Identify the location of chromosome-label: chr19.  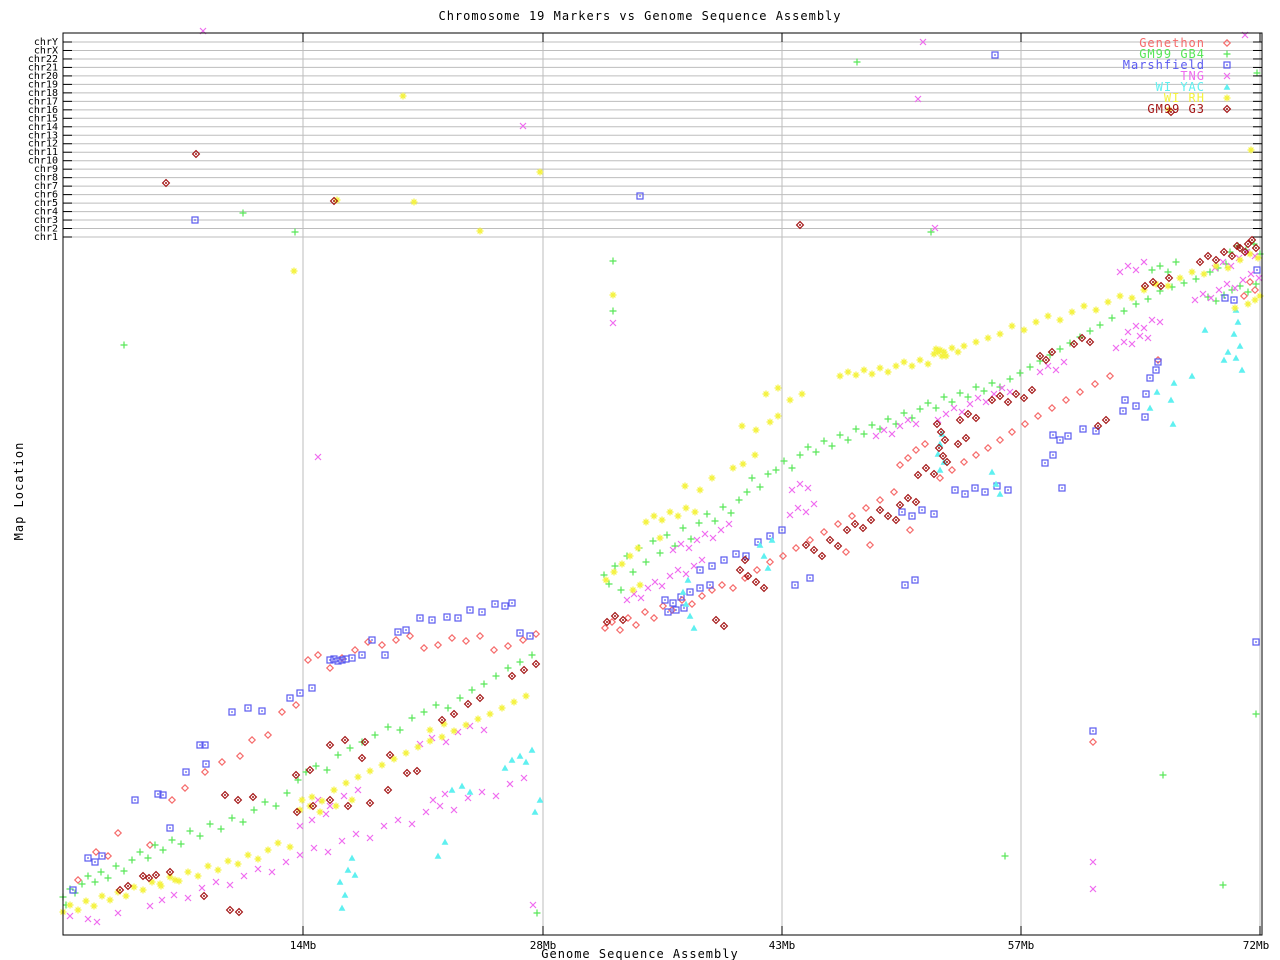
(43, 84).